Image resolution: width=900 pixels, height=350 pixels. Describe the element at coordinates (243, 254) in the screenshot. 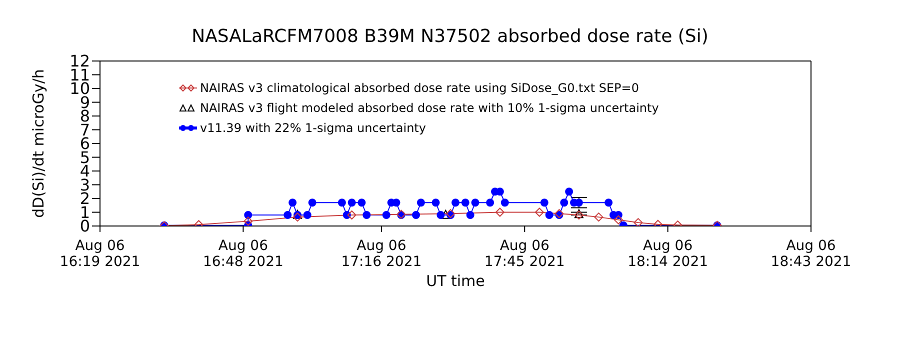

I see `x-tick-label: Aug 06 16:48 2021` at that location.